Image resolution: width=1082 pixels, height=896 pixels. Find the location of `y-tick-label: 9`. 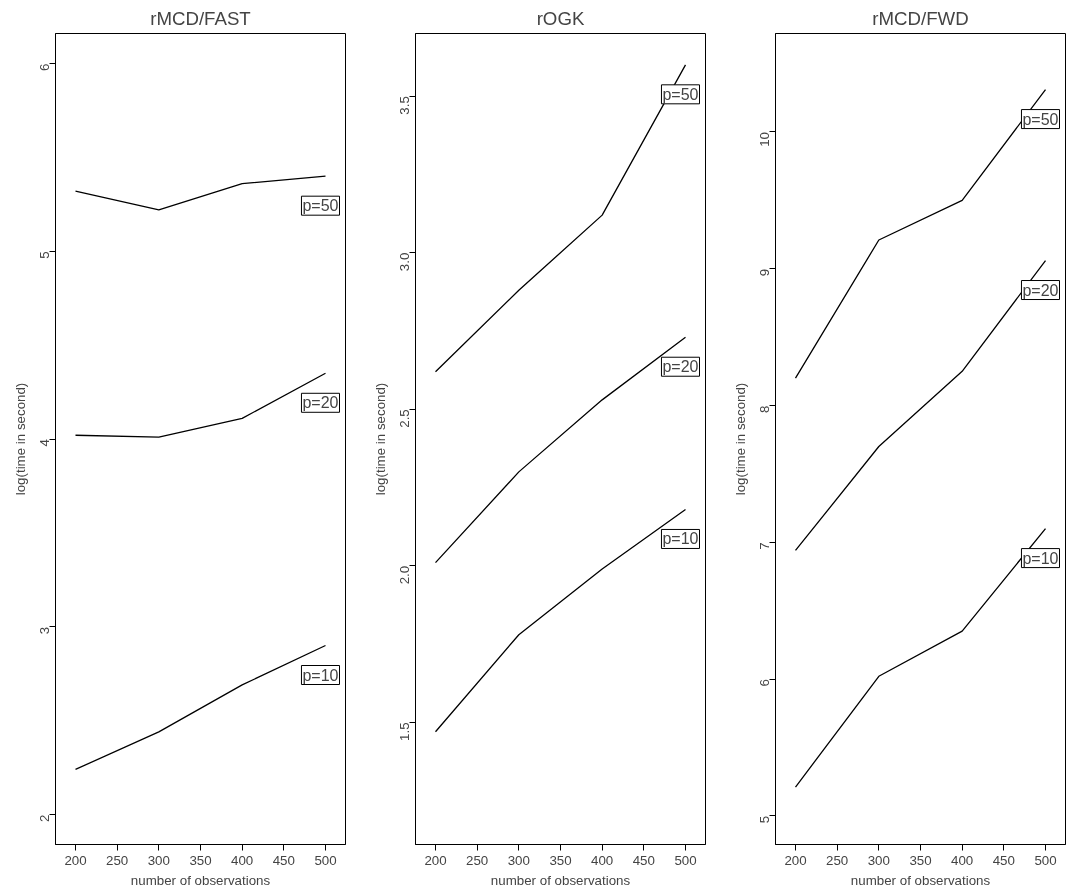

y-tick-label: 9 is located at coordinates (764, 272).